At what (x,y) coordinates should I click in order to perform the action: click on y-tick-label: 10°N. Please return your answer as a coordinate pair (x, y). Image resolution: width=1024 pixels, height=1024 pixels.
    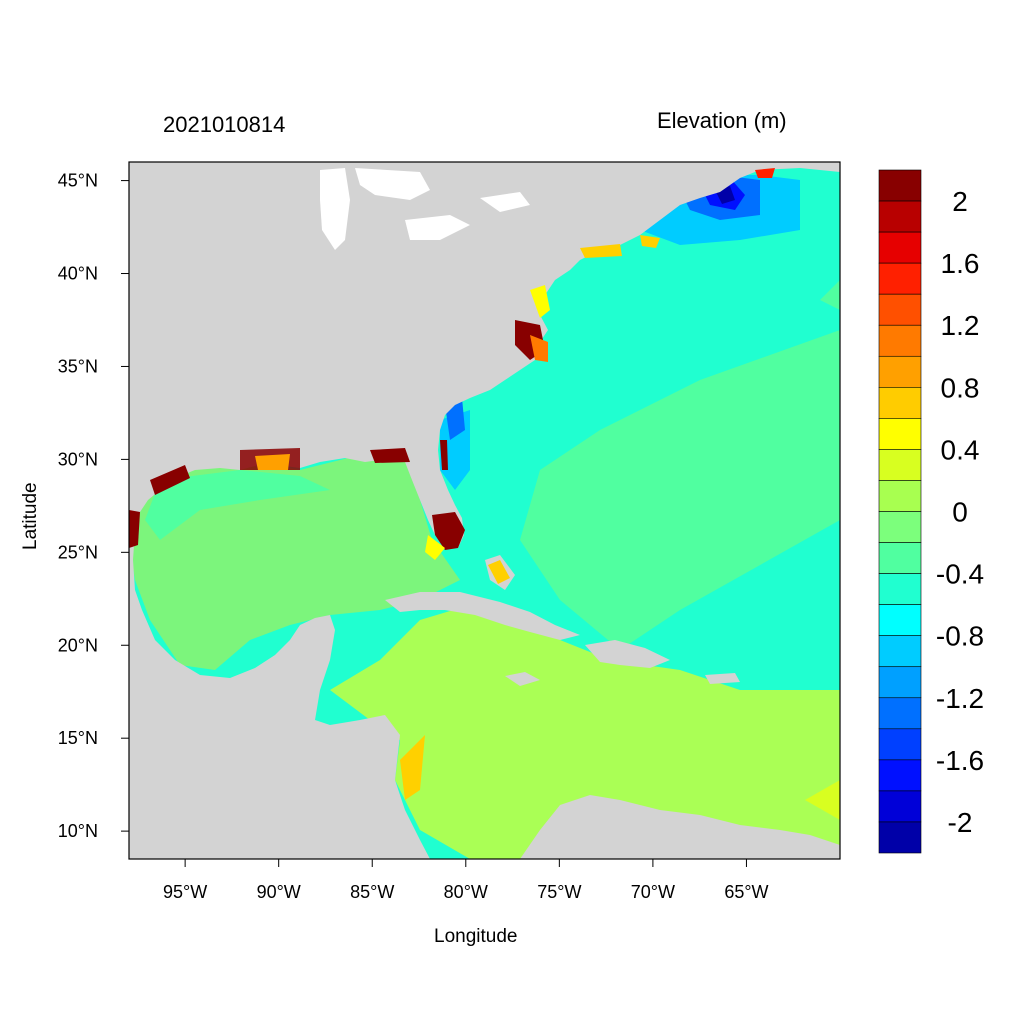
    Looking at the image, I should click on (78, 831).